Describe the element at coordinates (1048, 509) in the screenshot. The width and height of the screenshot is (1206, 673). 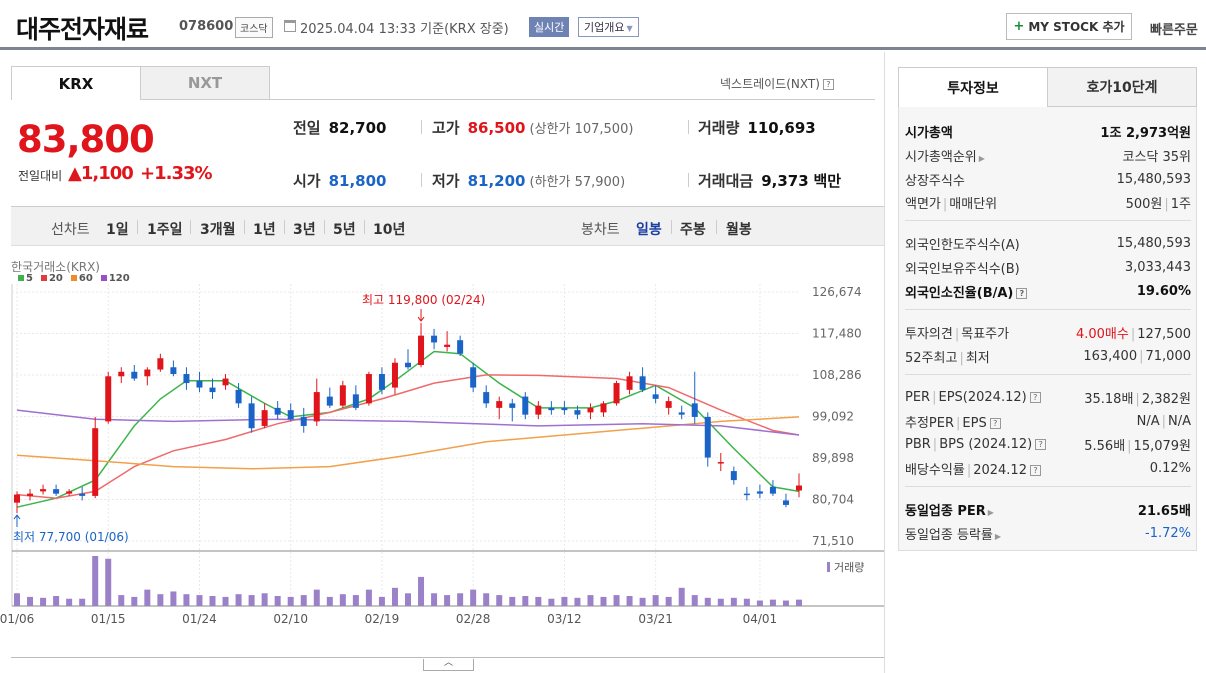
I see `industry-per-row: 동일업종 PER ▶ 21.65배` at that location.